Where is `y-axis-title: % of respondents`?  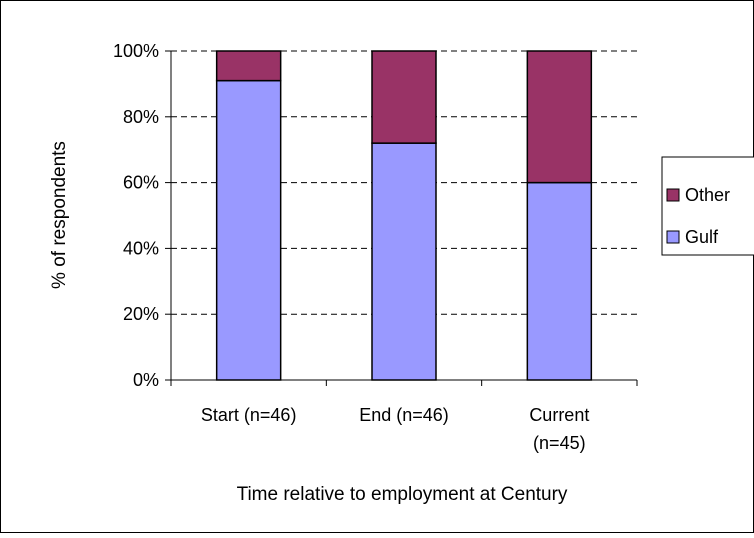
y-axis-title: % of respondents is located at coordinates (59, 215).